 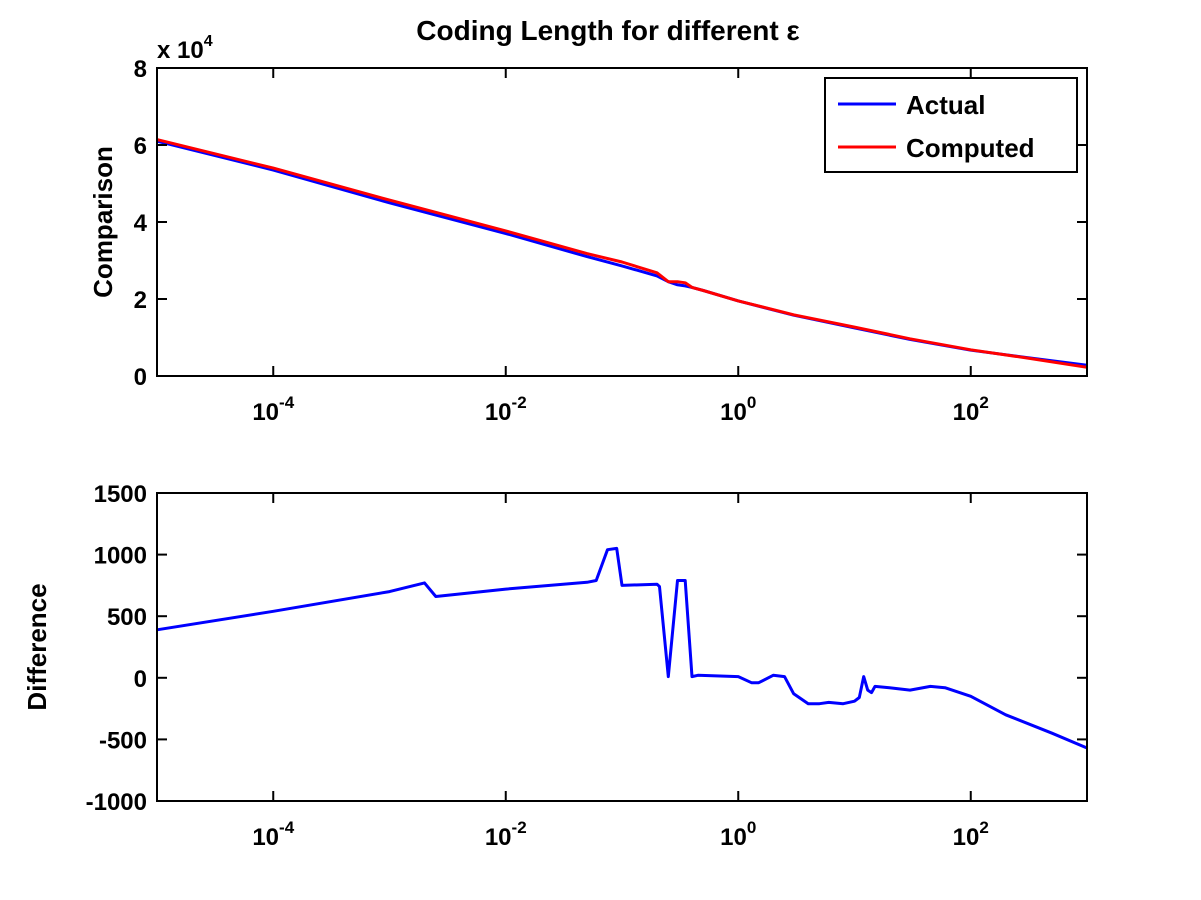 I want to click on bottom-xtick-label: 10², so click(x=971, y=834).